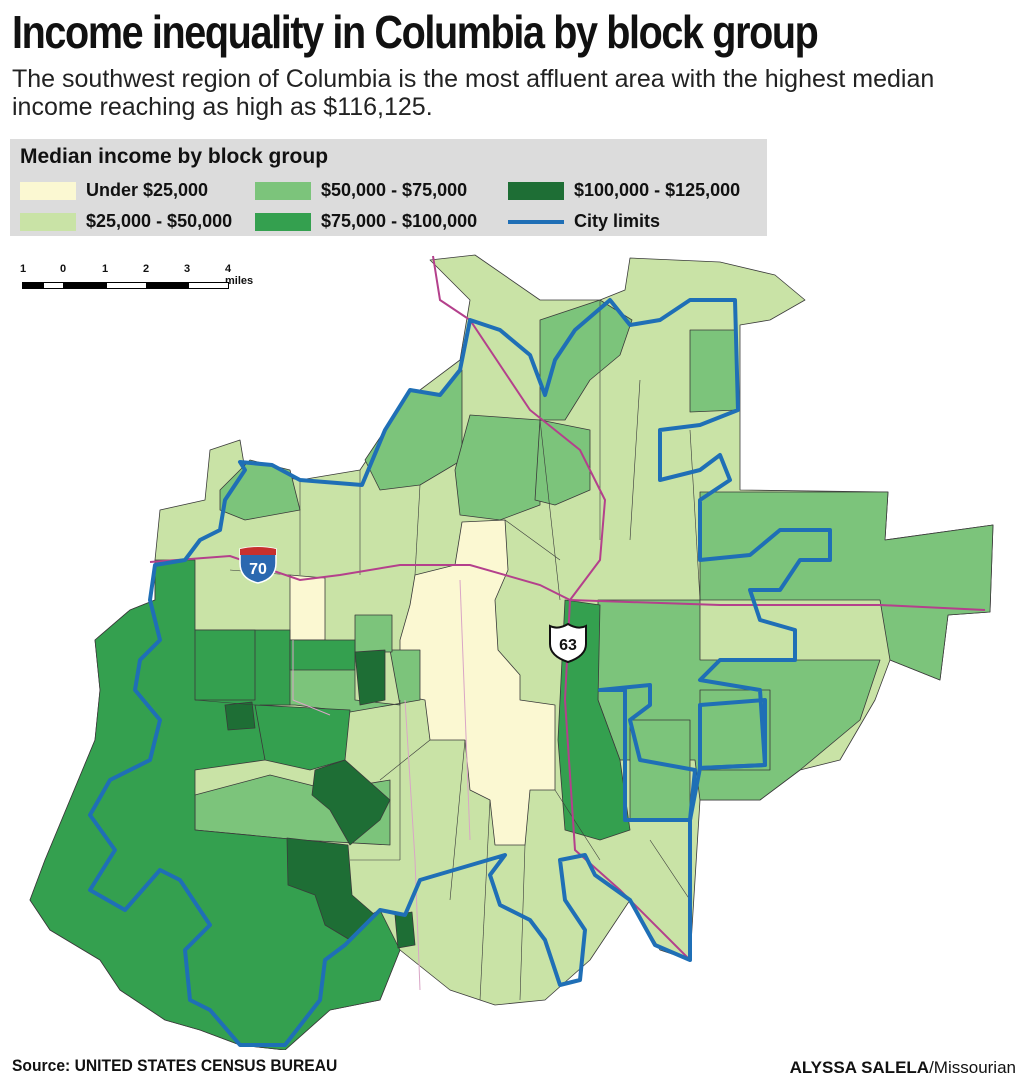 The height and width of the screenshot is (1089, 1024). What do you see at coordinates (187, 269) in the screenshot?
I see `scale-label: 3` at bounding box center [187, 269].